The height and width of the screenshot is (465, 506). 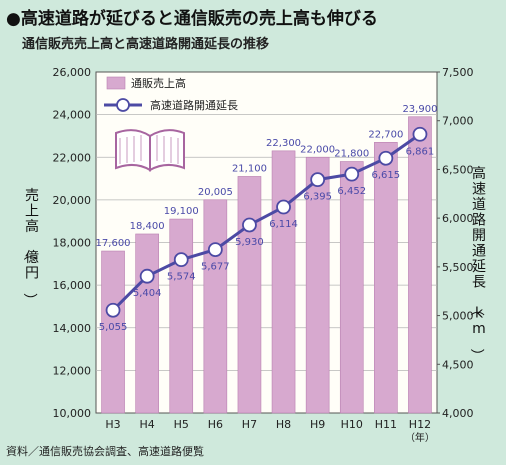 What do you see at coordinates (317, 149) in the screenshot?
I see `bar-value-label: 22,000` at bounding box center [317, 149].